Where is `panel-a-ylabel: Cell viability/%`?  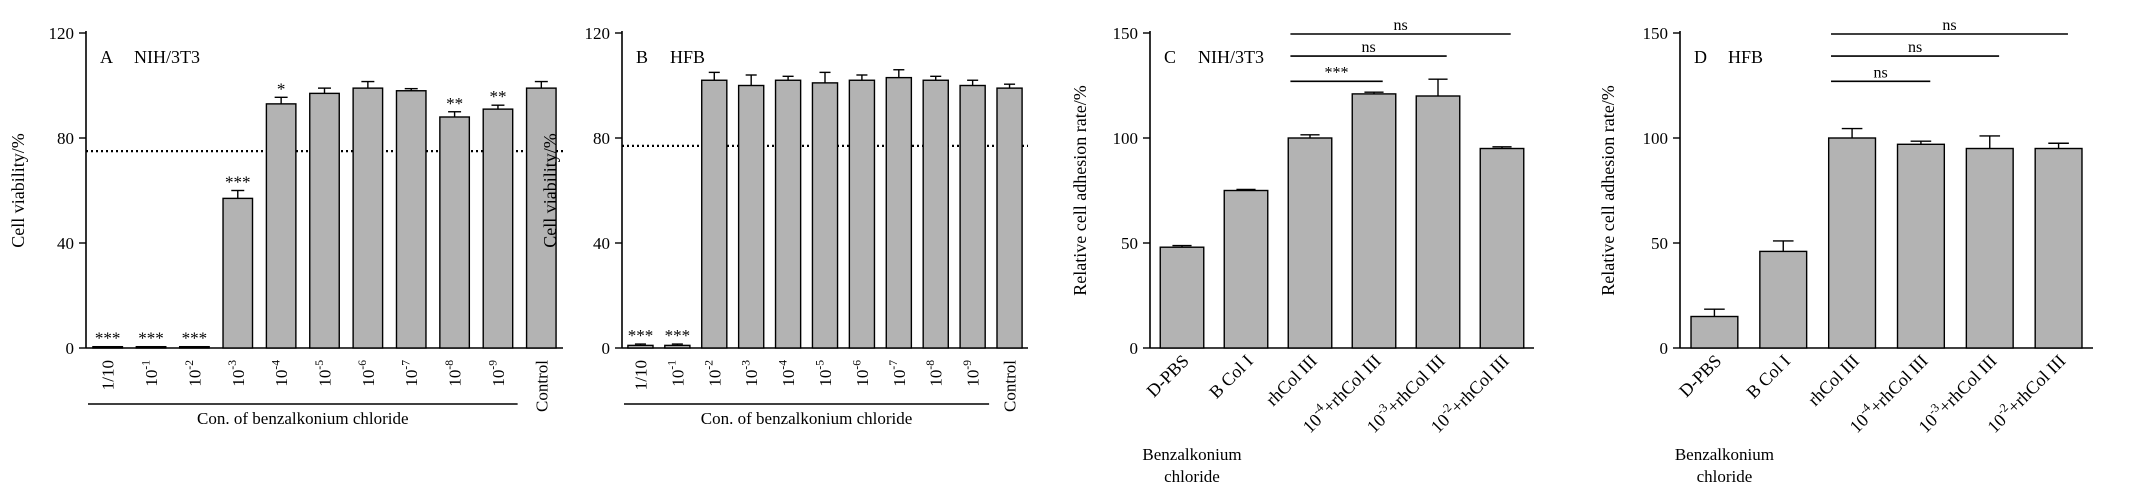 panel-a-ylabel: Cell viability/% is located at coordinates (18, 190).